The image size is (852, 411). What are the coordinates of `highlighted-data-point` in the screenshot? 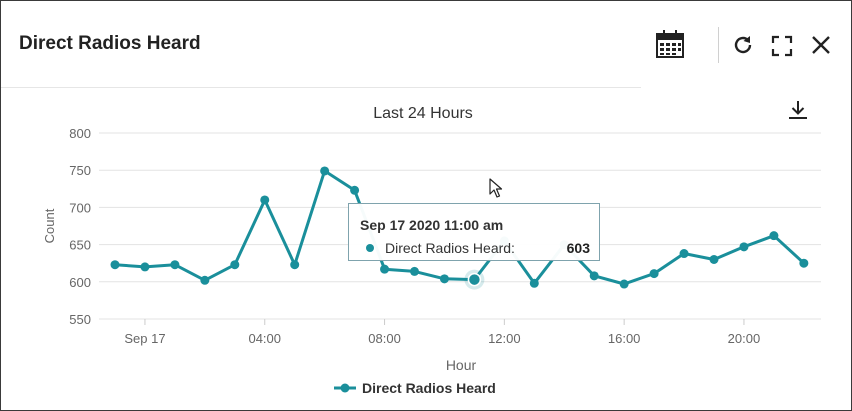 It's located at (474, 279).